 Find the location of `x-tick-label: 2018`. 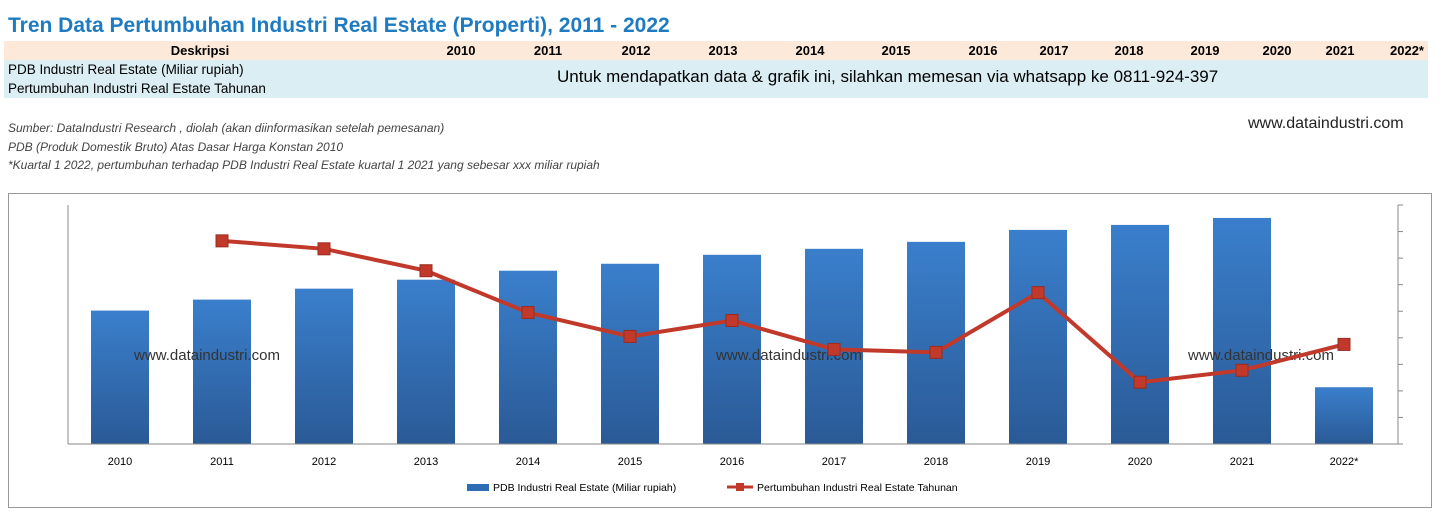

x-tick-label: 2018 is located at coordinates (936, 462).